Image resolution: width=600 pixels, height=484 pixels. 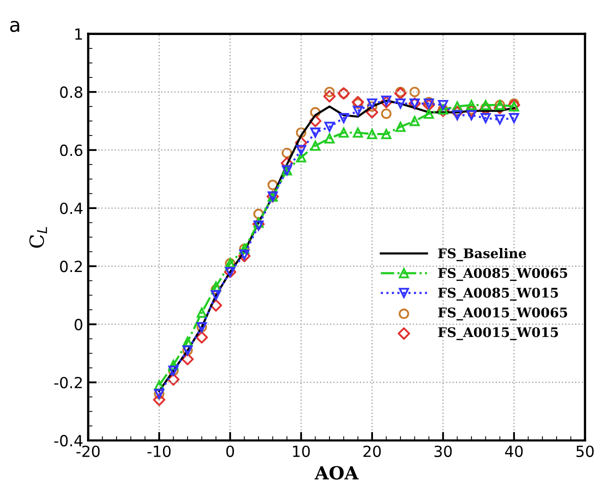 I want to click on legend-label: FS_Baseline, so click(x=482, y=255).